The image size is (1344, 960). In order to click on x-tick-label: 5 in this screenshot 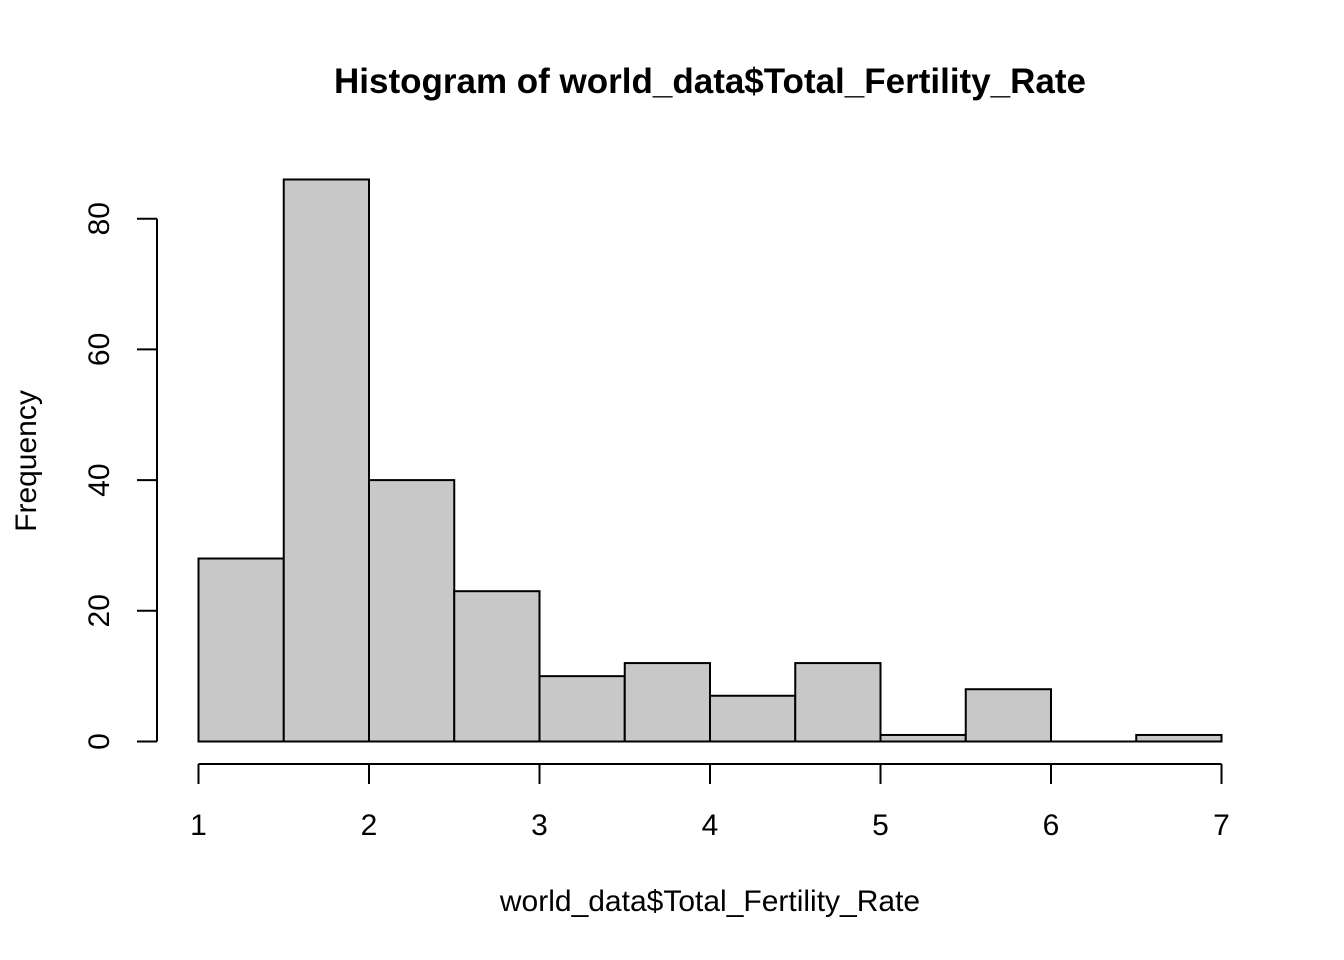, I will do `click(880, 825)`.